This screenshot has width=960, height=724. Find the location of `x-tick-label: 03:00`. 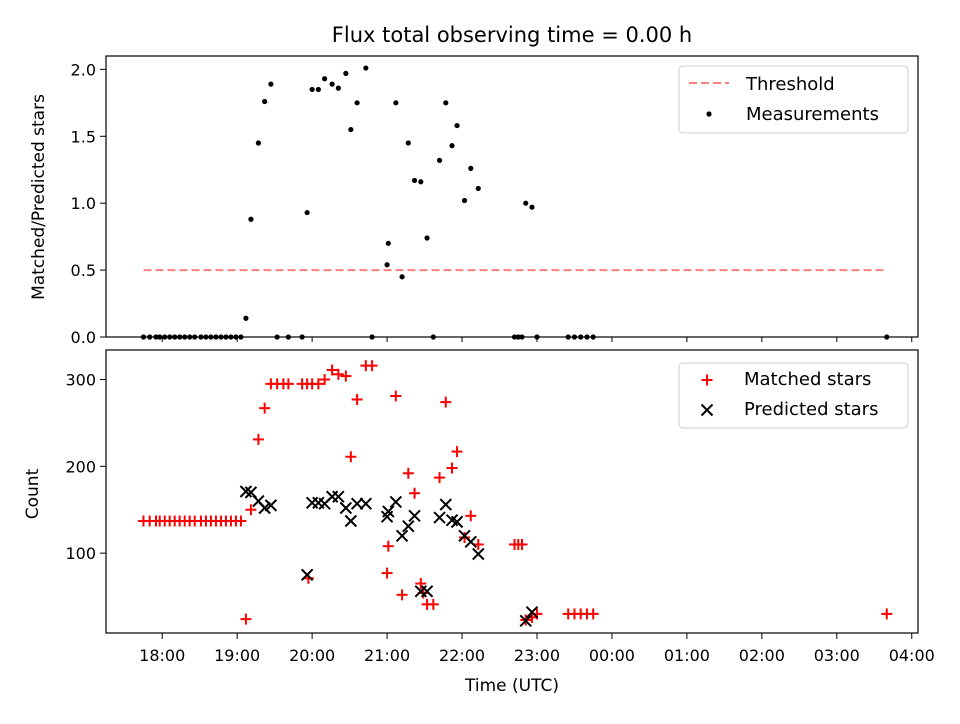

x-tick-label: 03:00 is located at coordinates (837, 655).